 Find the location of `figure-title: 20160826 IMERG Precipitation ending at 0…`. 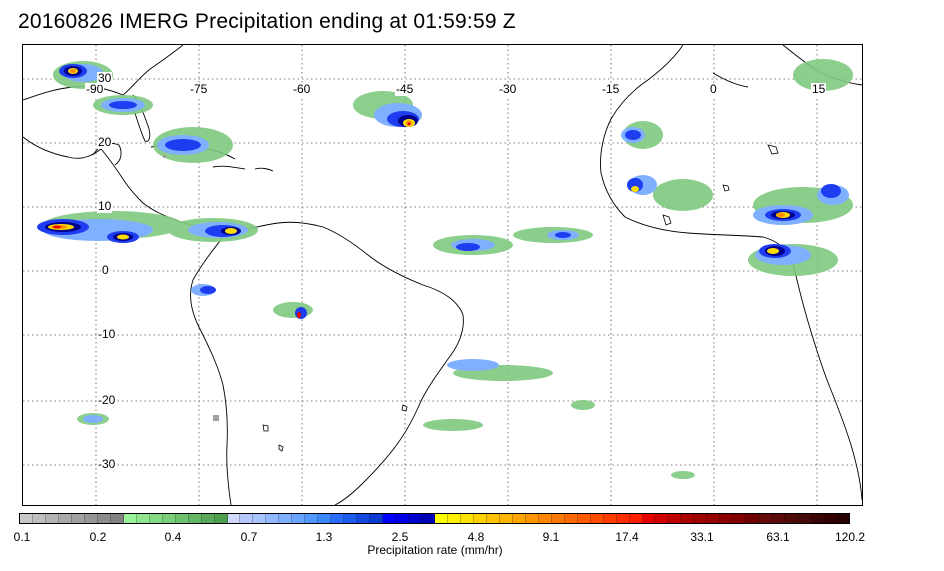

figure-title: 20160826 IMERG Precipitation ending at 0… is located at coordinates (267, 21).